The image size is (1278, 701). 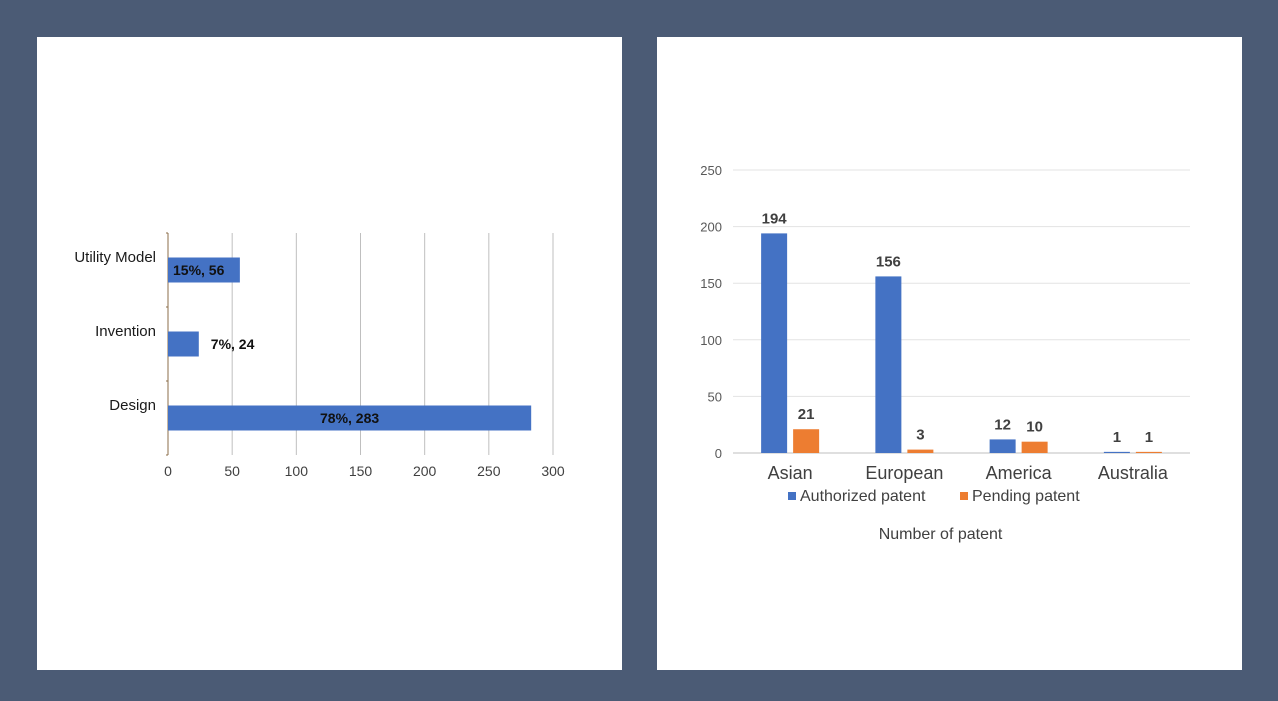 I want to click on y-tick-label: 200, so click(x=711, y=227).